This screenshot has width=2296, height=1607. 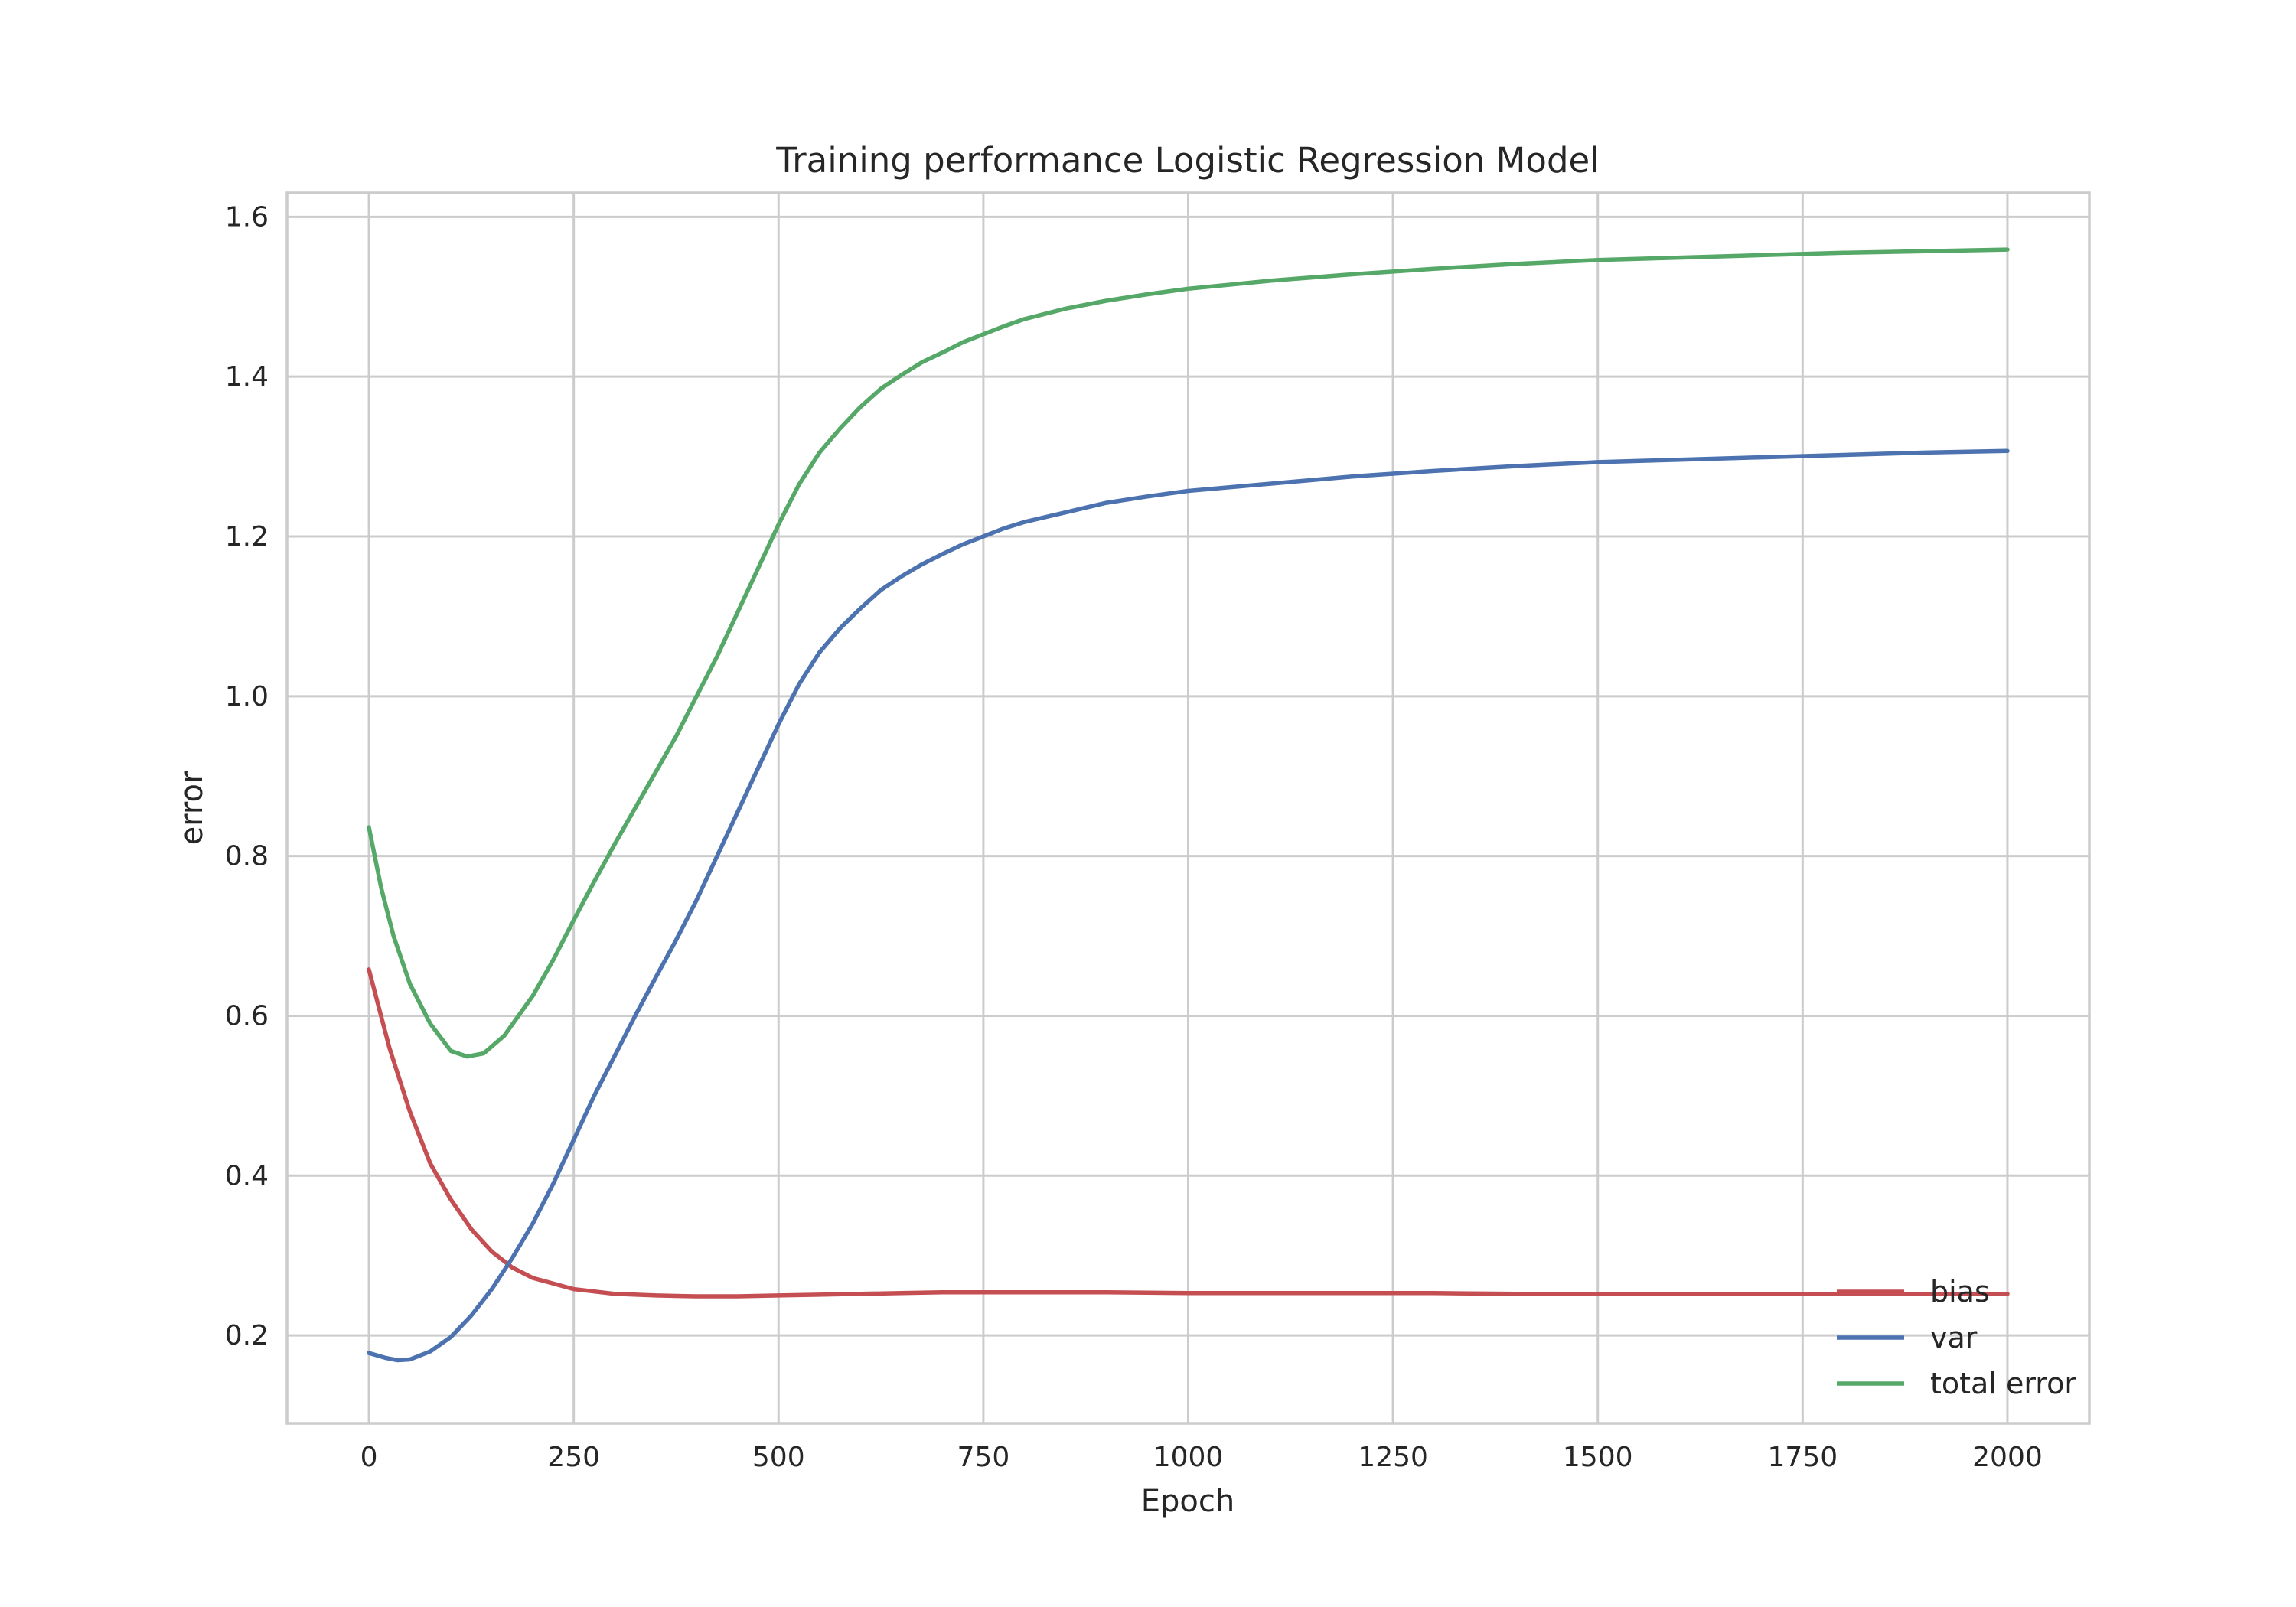 I want to click on legend-label: var, so click(x=1954, y=1337).